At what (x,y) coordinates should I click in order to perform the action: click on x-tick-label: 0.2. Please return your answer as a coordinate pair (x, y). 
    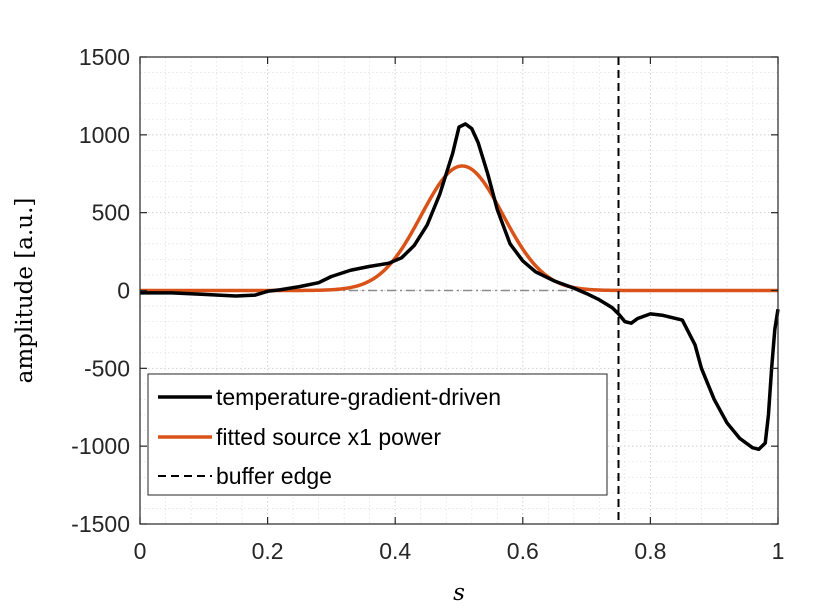
    Looking at the image, I should click on (268, 551).